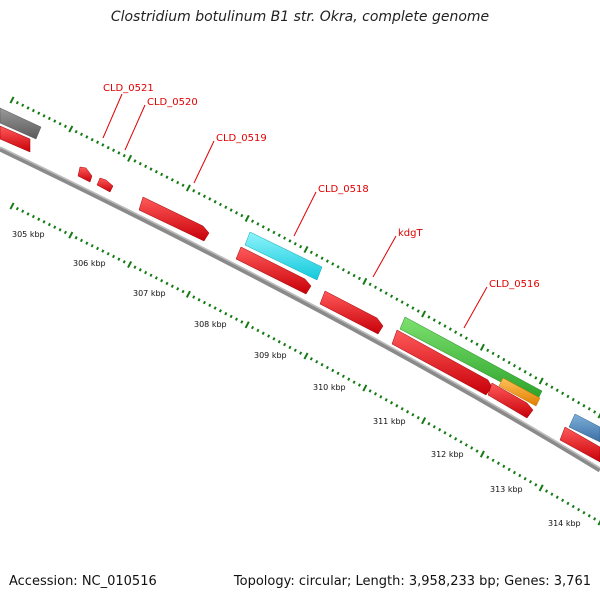 The image size is (600, 600). Describe the element at coordinates (28, 234) in the screenshot. I see `scale-label: 305 kbp` at that location.